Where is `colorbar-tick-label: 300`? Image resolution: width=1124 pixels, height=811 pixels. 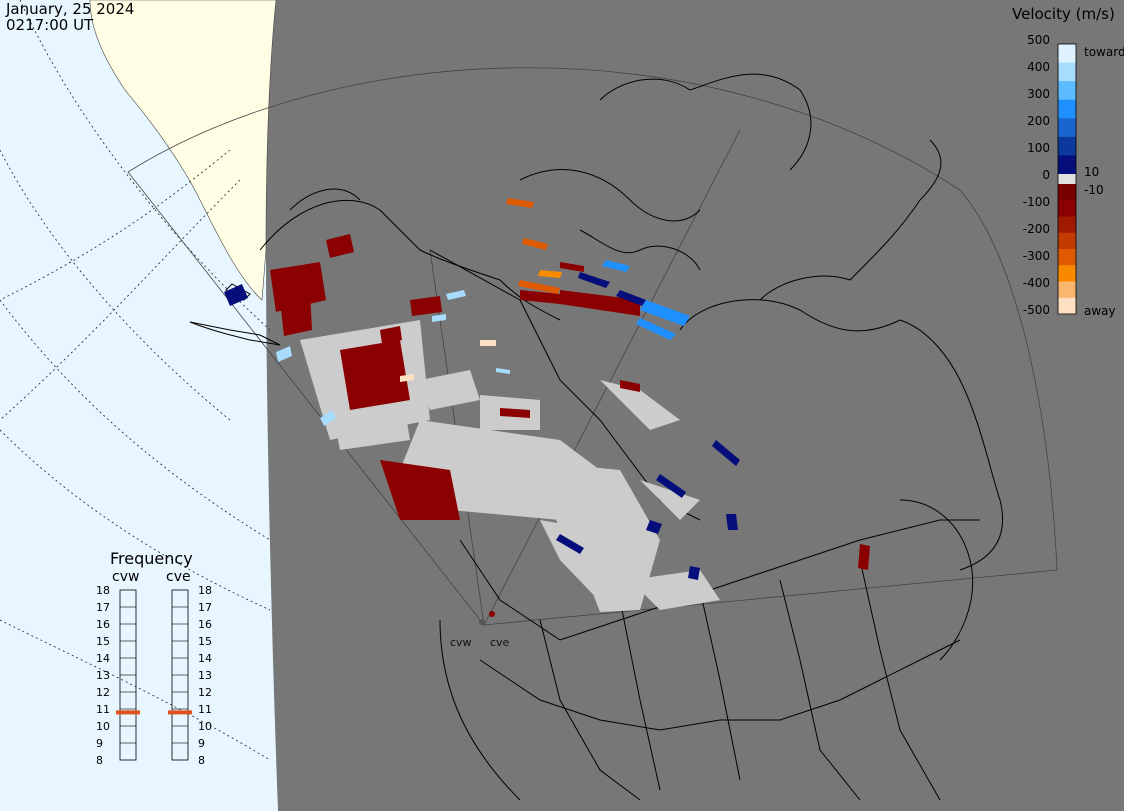 colorbar-tick-label: 300 is located at coordinates (1038, 94).